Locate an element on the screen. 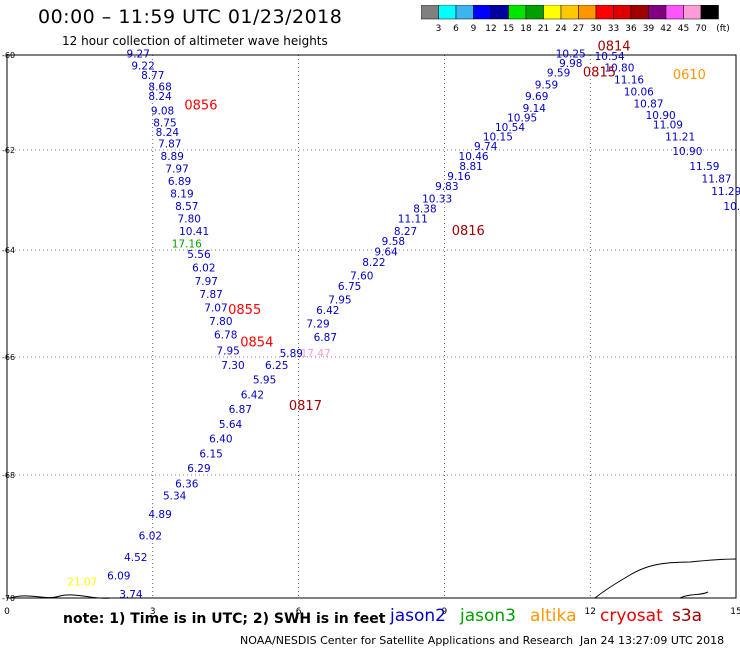 The height and width of the screenshot is (650, 740). x-tick-label: 6 is located at coordinates (299, 612).